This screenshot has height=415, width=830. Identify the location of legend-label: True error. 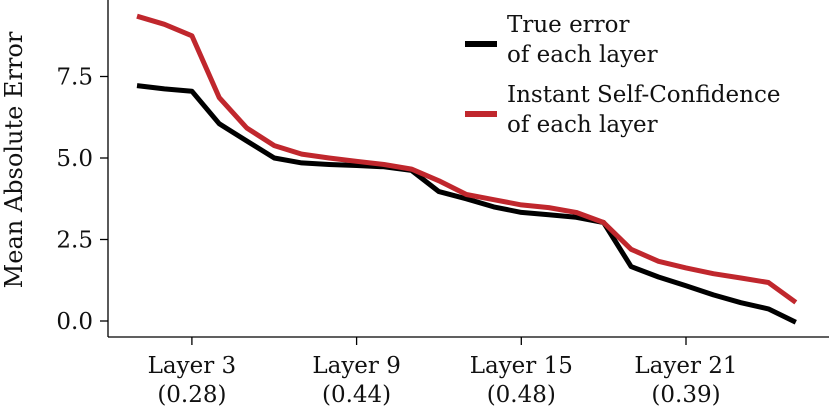
(568, 25).